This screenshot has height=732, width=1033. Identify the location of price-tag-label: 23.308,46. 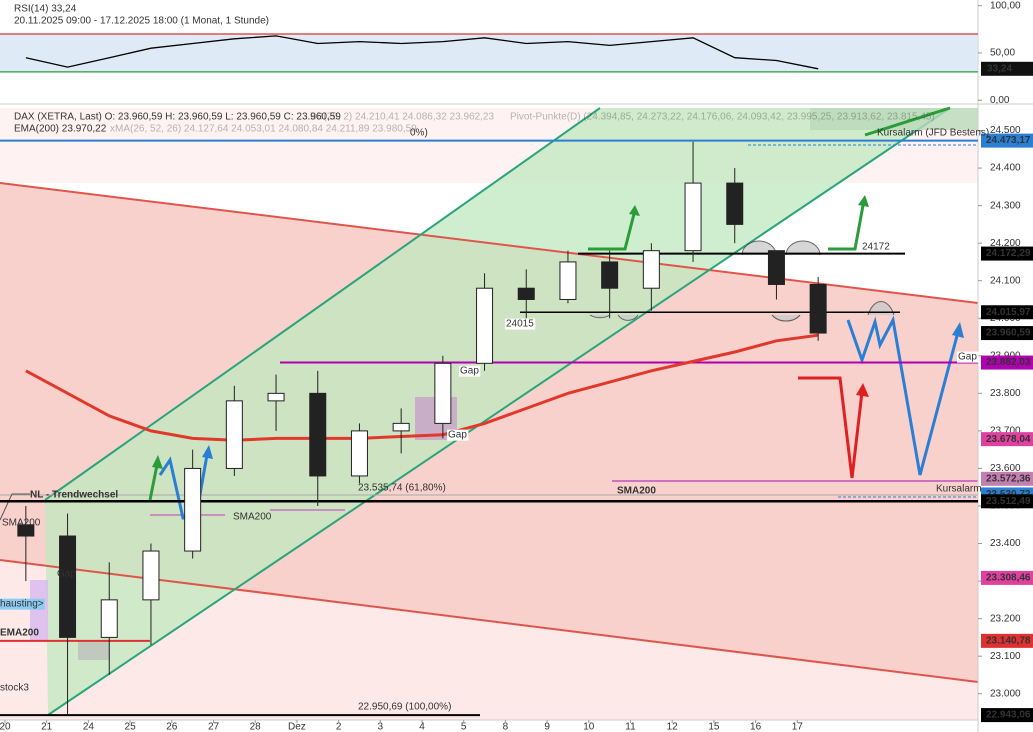
(1008, 578).